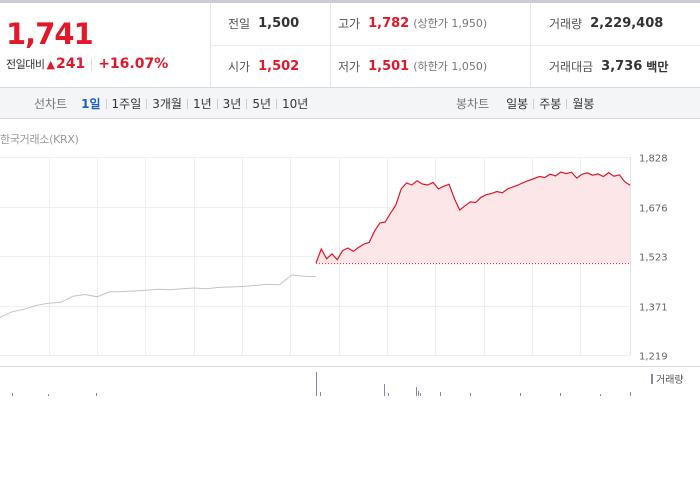 The width and height of the screenshot is (700, 490). Describe the element at coordinates (350, 1) in the screenshot. I see `top-border` at that location.